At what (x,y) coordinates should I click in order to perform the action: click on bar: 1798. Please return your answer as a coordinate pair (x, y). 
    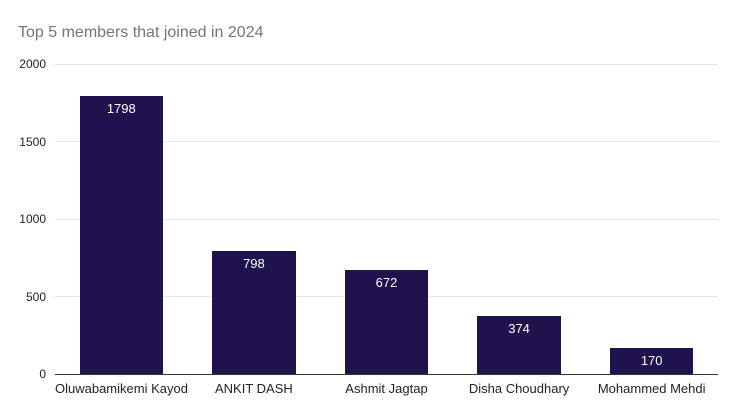
    Looking at the image, I should click on (121, 235).